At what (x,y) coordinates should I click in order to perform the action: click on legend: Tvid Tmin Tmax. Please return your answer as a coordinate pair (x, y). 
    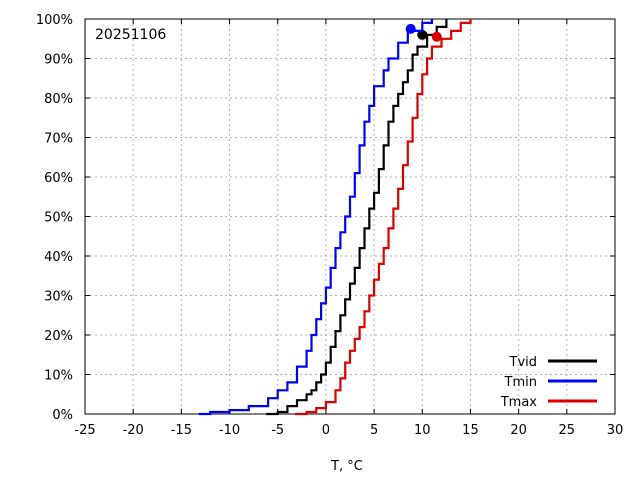
    Looking at the image, I should click on (548, 382).